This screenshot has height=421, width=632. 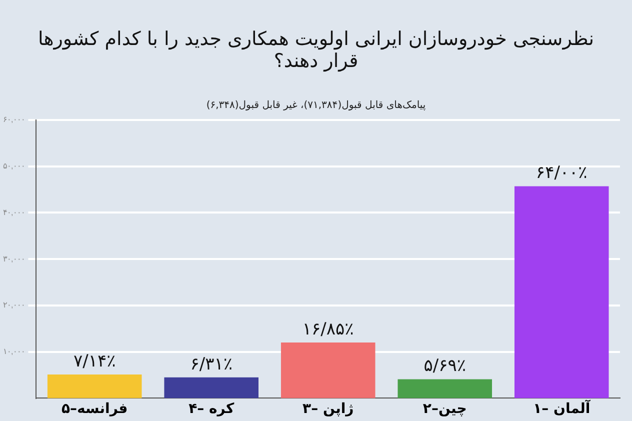 I want to click on x-tick-label: ۲–چین, so click(x=444, y=409).